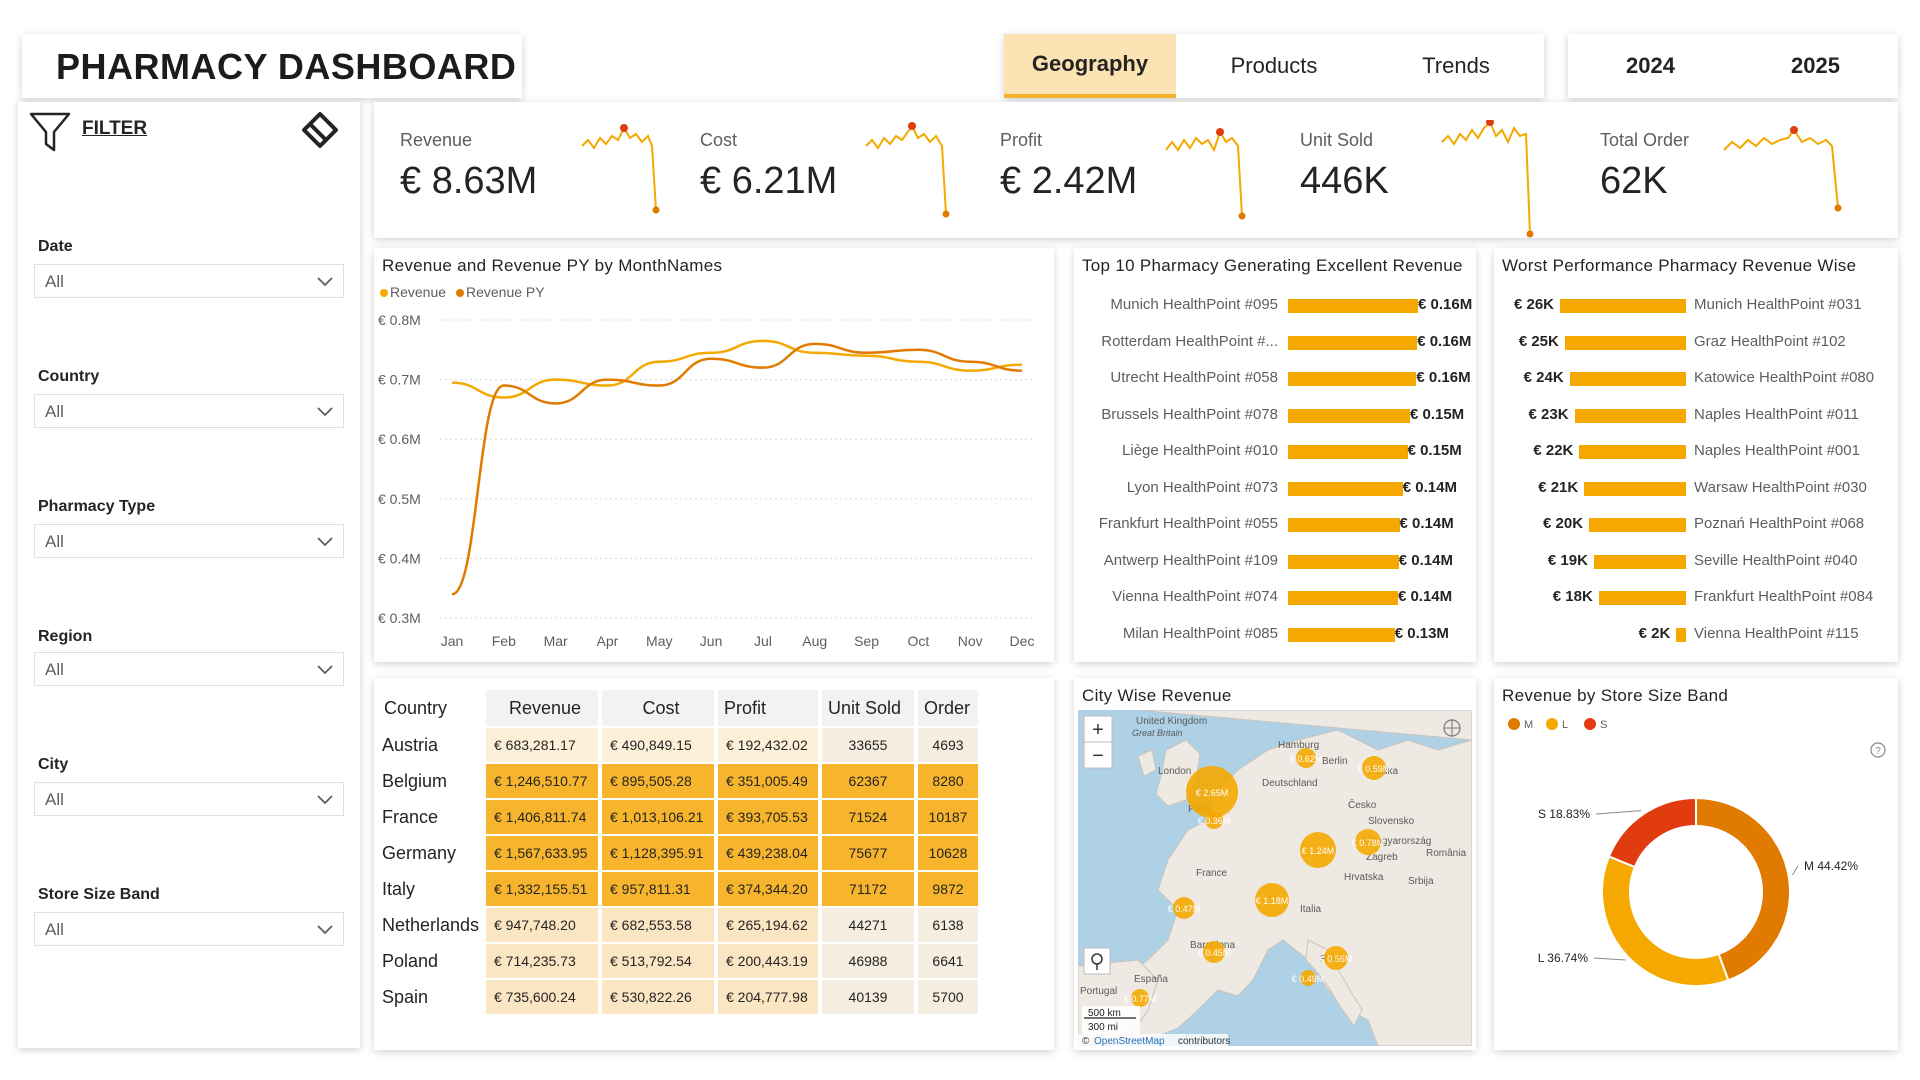  What do you see at coordinates (1214, 952) in the screenshot?
I see `map-bubble: € 0.45M` at bounding box center [1214, 952].